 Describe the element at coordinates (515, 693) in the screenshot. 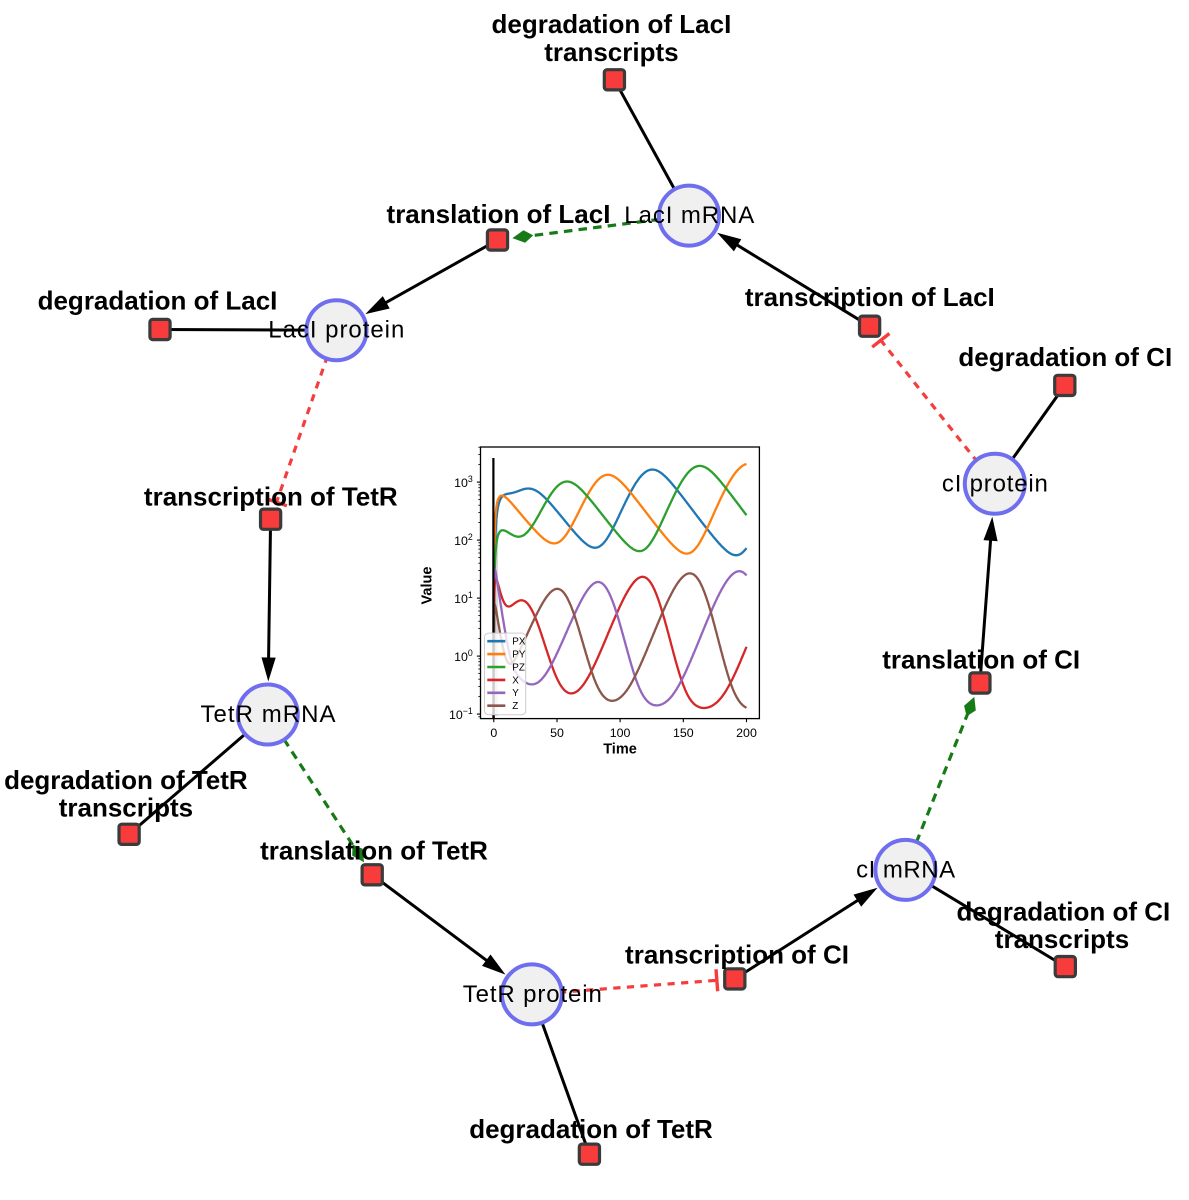

I see `svg-text: Y` at that location.